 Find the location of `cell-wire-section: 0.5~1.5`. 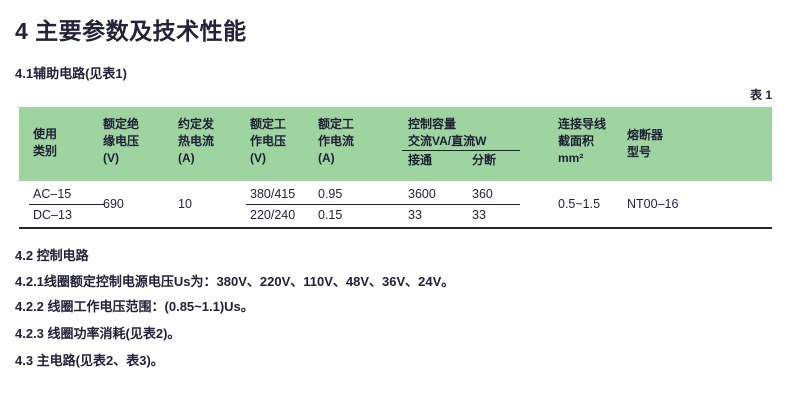

cell-wire-section: 0.5~1.5 is located at coordinates (579, 204).